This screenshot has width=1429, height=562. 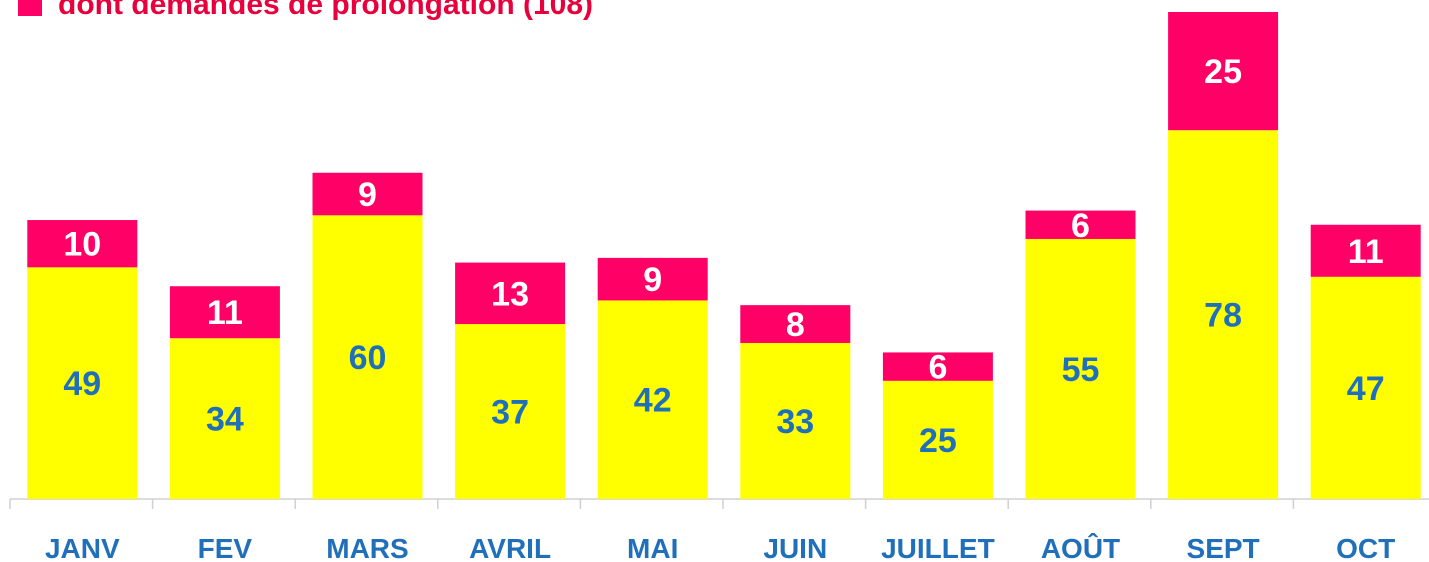 I want to click on x-tick-label: JUILLET, so click(x=938, y=547).